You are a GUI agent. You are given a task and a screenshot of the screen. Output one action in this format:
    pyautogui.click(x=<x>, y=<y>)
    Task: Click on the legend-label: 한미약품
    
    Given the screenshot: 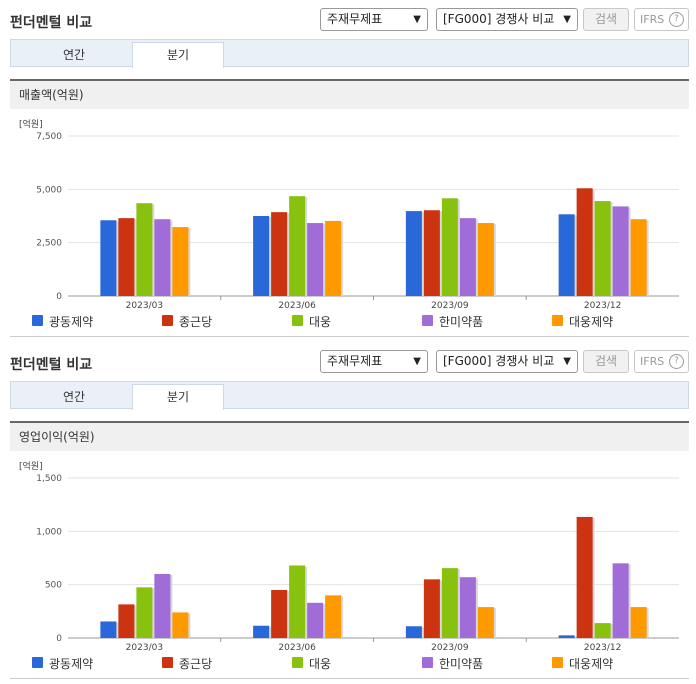 What is the action you would take?
    pyautogui.click(x=461, y=322)
    